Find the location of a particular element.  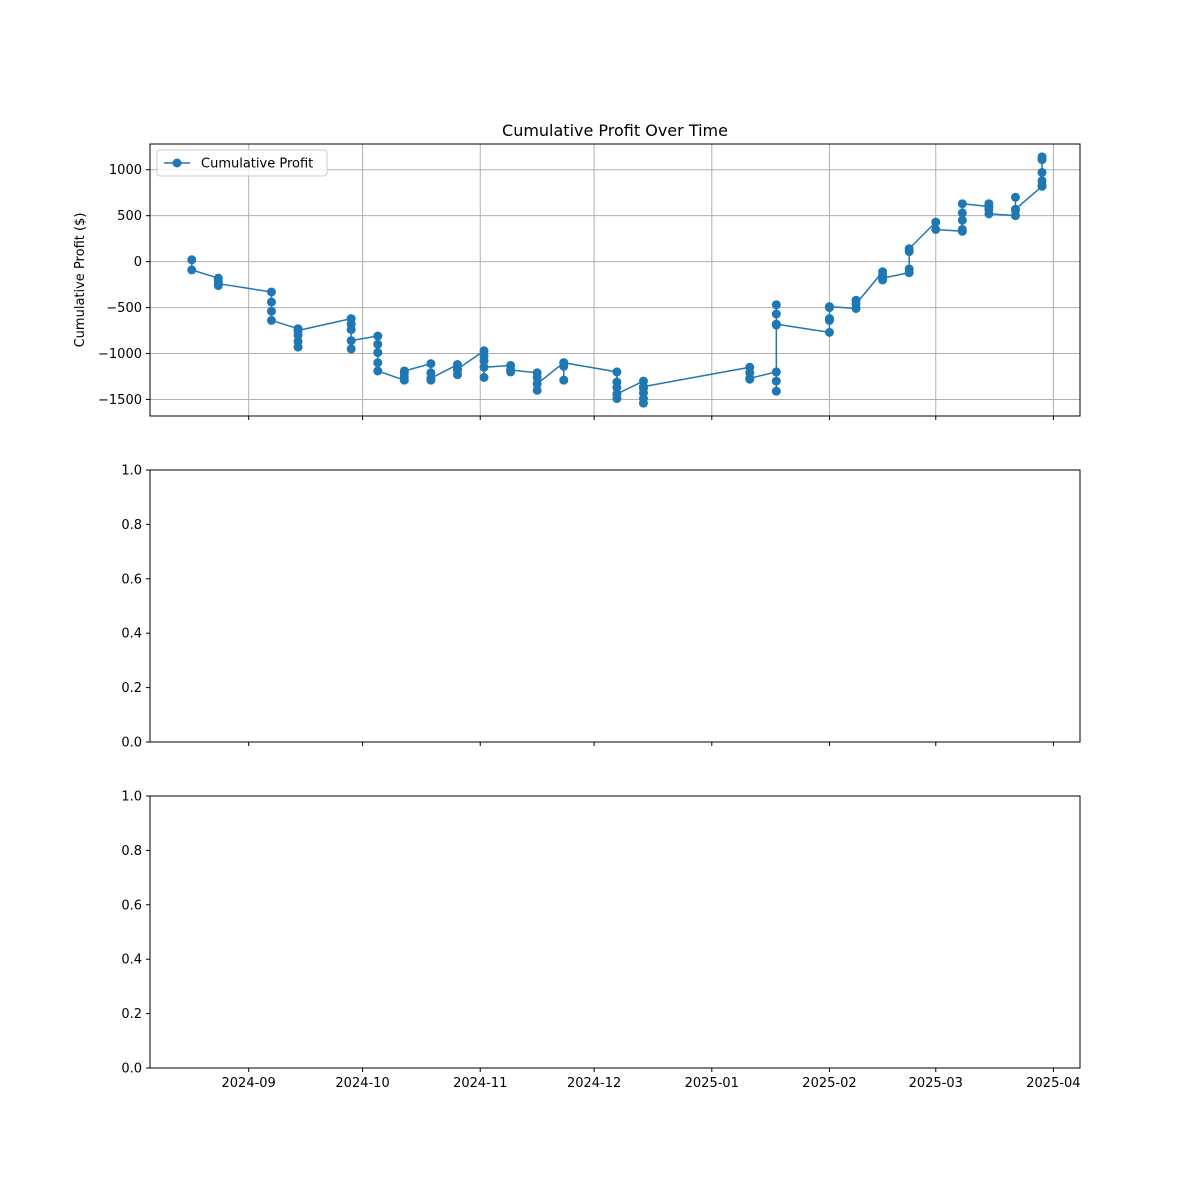

y-axis-label: Cumulative Profit ($) is located at coordinates (80, 280).